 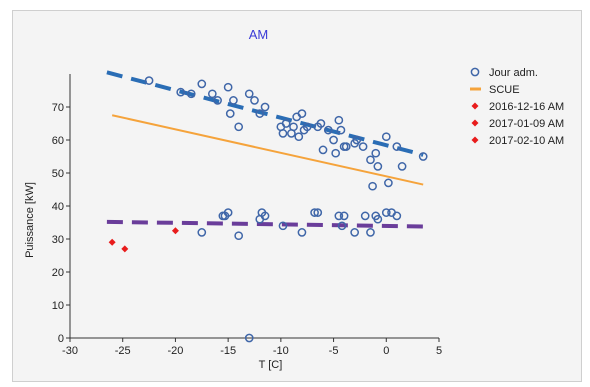 What do you see at coordinates (267, 150) in the screenshot?
I see `scue-line` at bounding box center [267, 150].